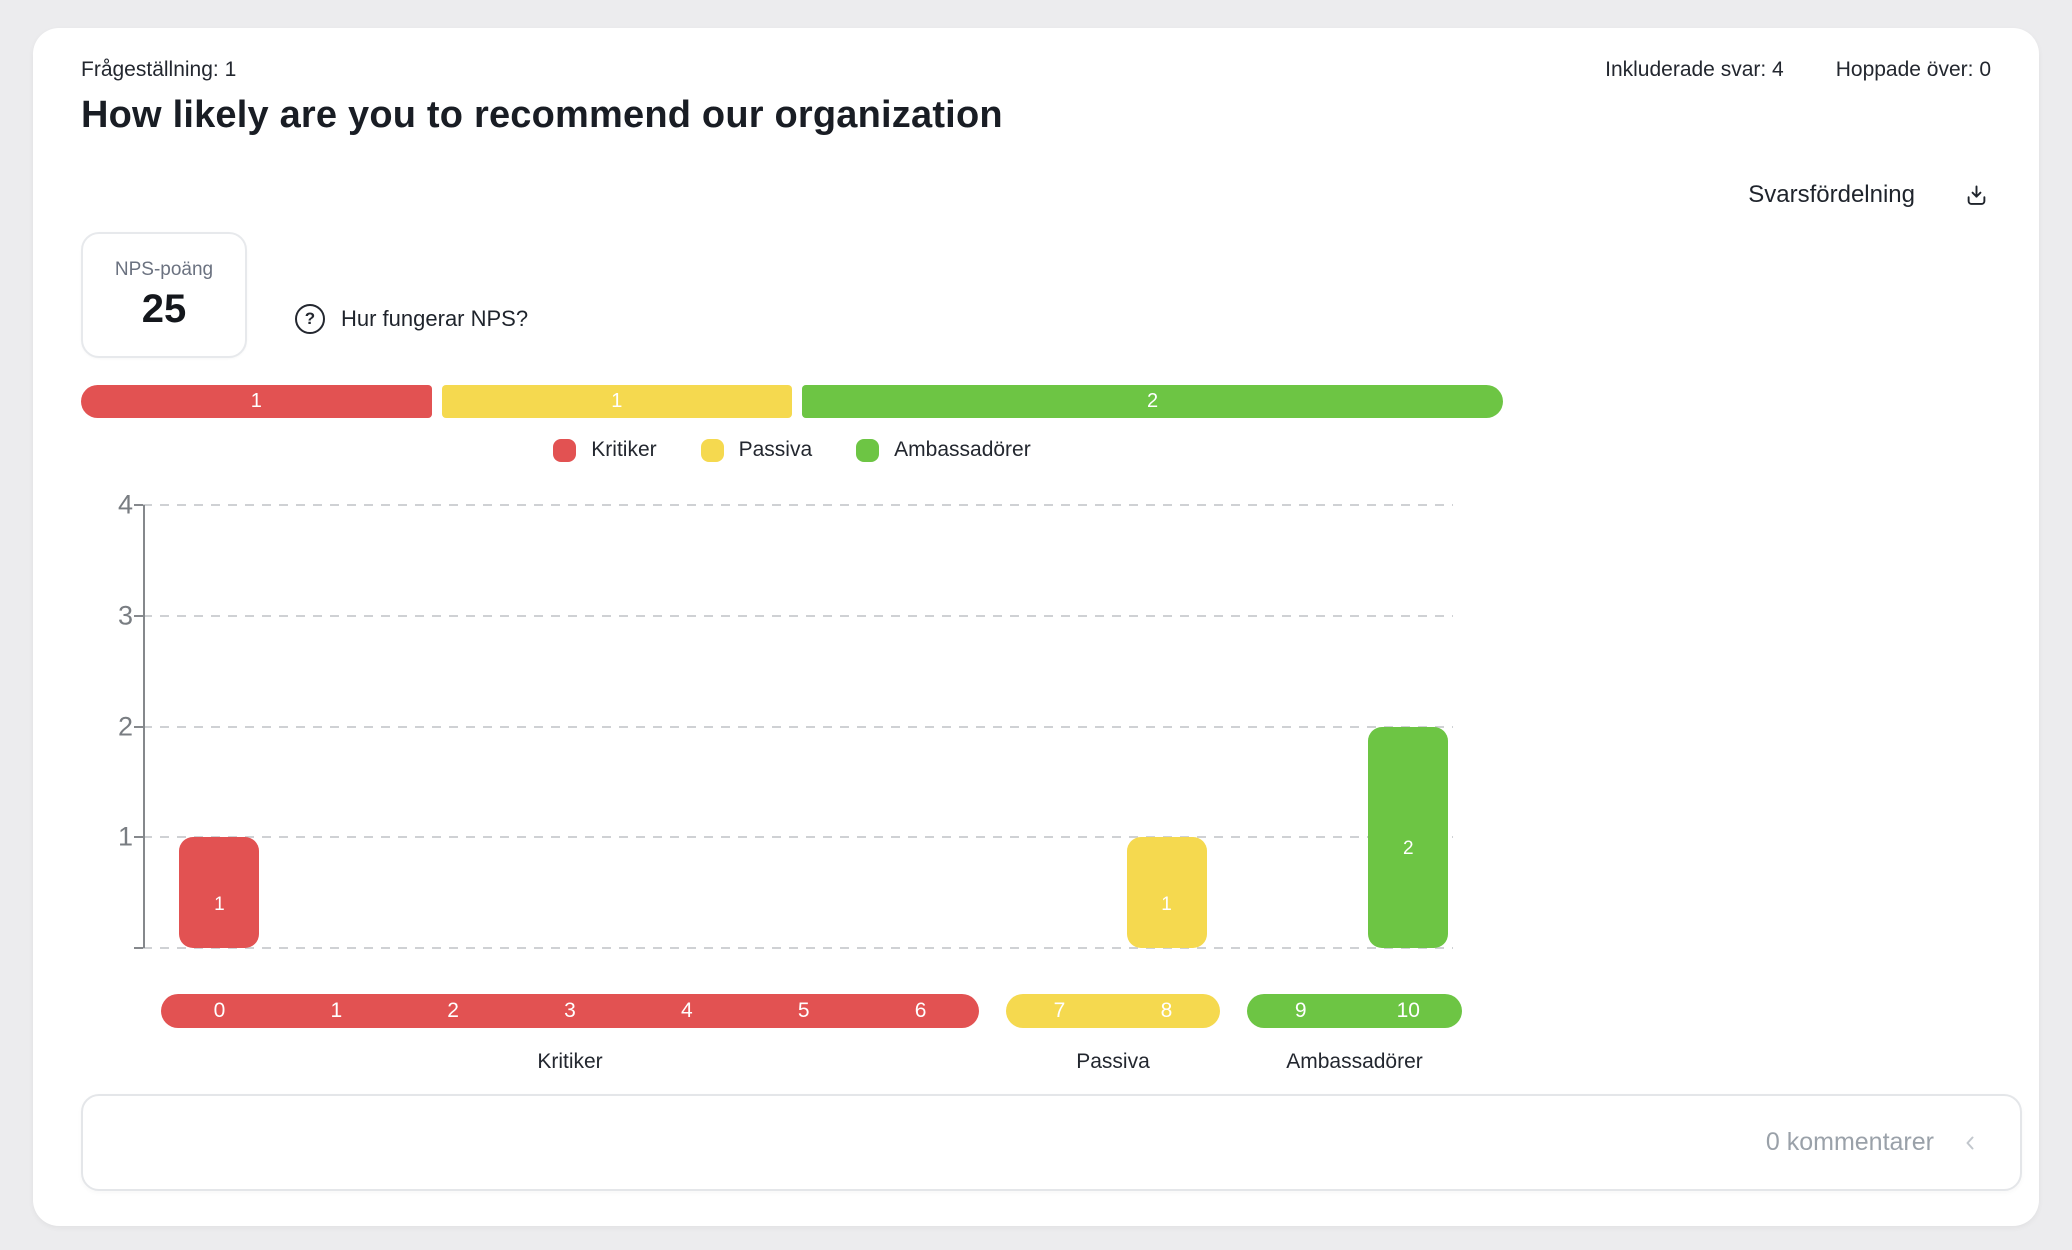  I want to click on skipped-responses-label: Hoppade över: 0, so click(1913, 69).